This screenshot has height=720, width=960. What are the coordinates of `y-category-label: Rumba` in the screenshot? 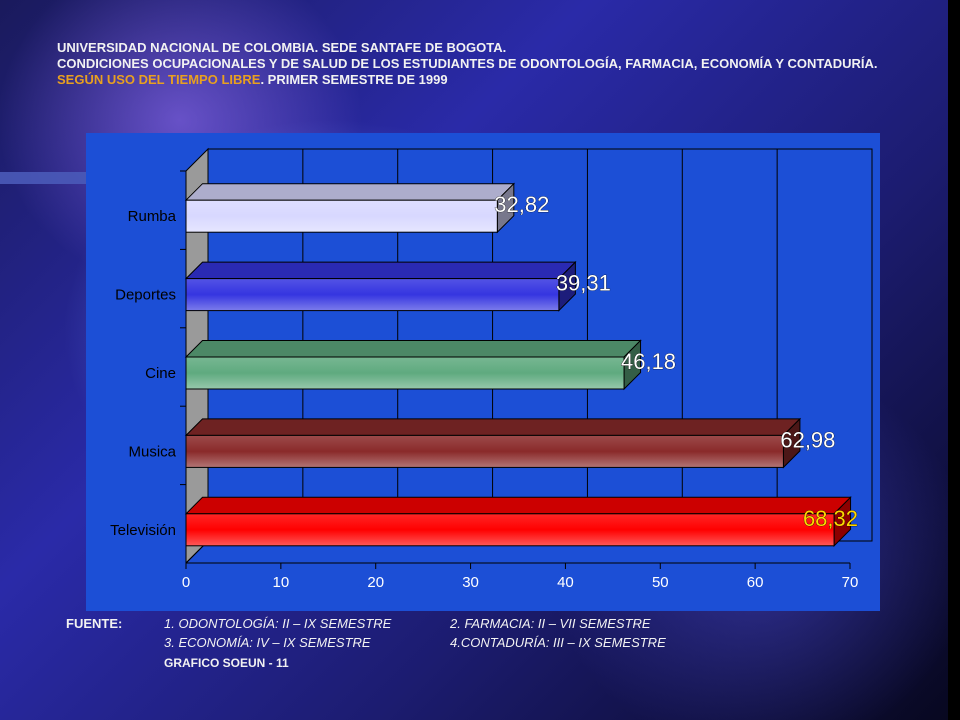 It's located at (152, 216).